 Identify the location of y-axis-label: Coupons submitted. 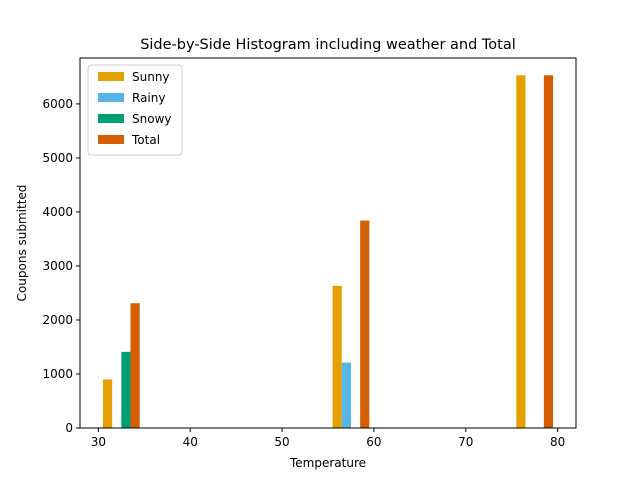
(22, 243).